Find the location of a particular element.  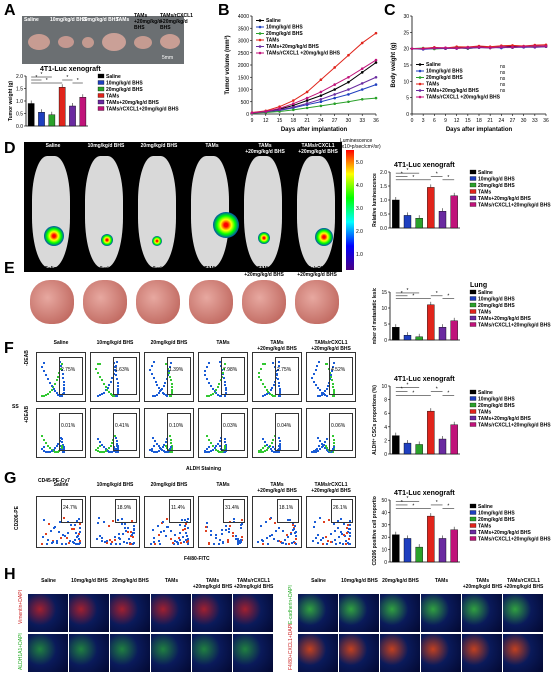

group-label: TAMs is located at coordinates (223, 485).